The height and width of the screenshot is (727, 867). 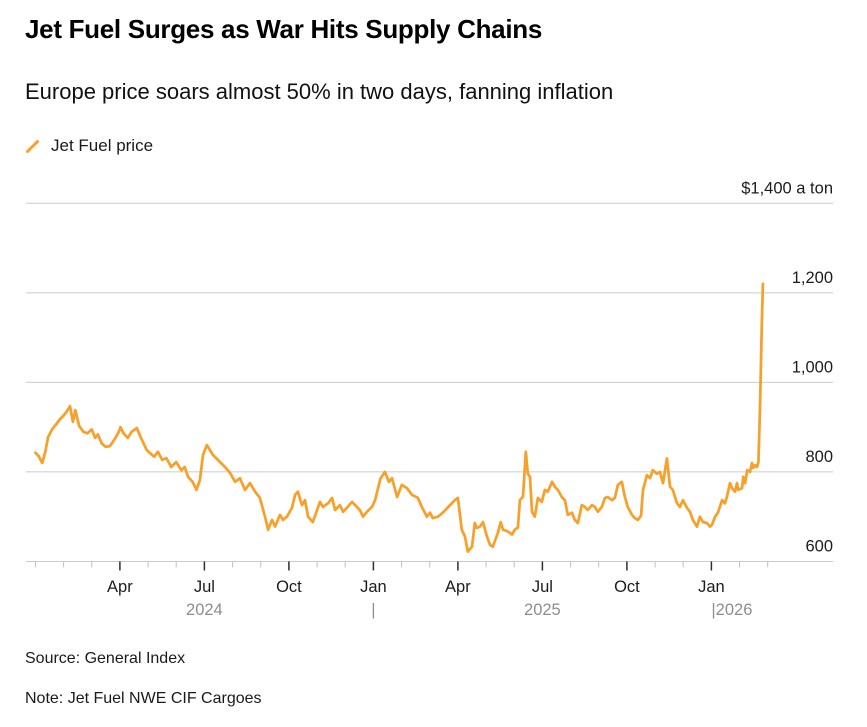 I want to click on year-label: 2025, so click(x=542, y=610).